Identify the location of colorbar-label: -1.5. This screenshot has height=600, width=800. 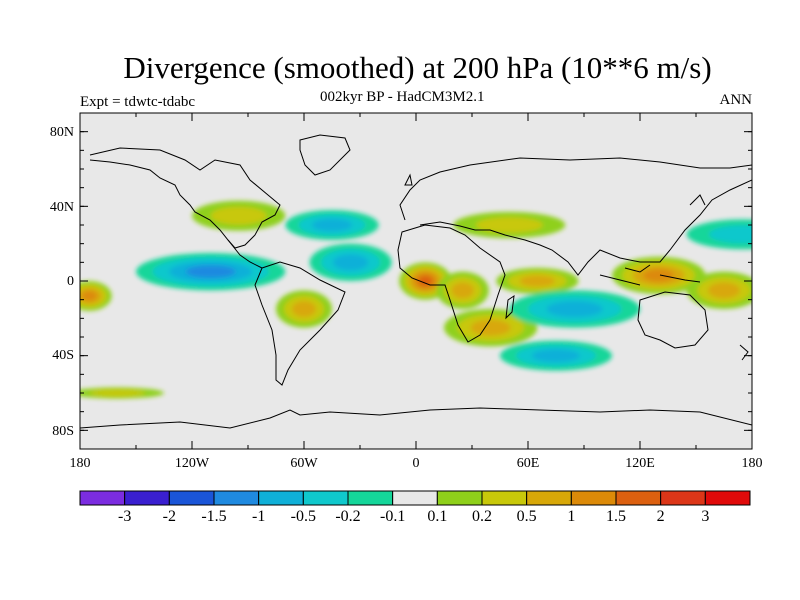
(214, 516).